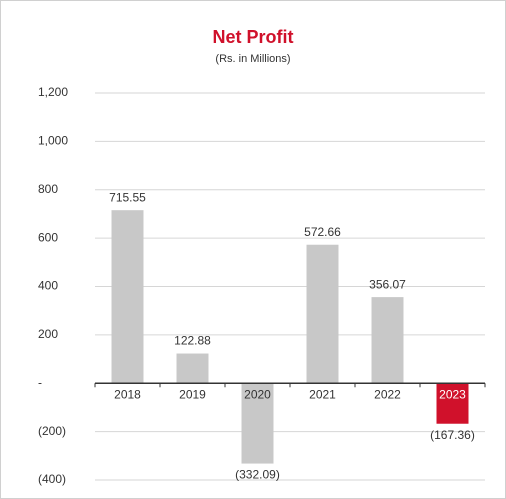  What do you see at coordinates (53, 92) in the screenshot?
I see `y-tick-label: 1,200` at bounding box center [53, 92].